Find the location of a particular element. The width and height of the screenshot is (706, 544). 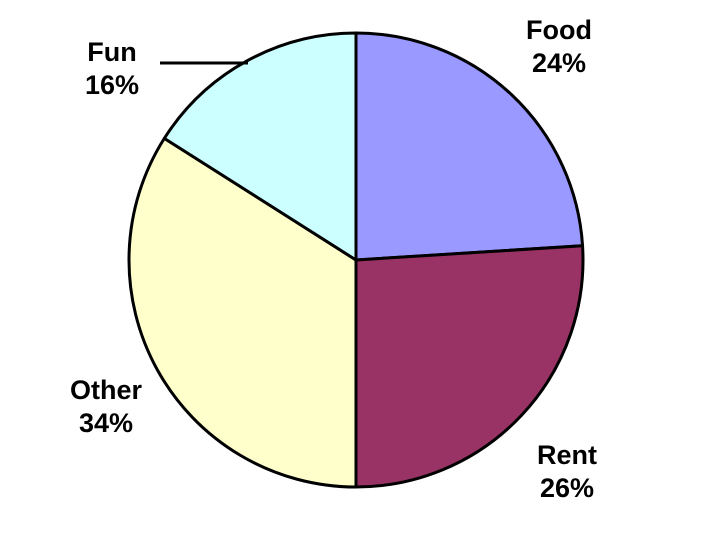

slice-label-rent: Rent 26% is located at coordinates (567, 471).